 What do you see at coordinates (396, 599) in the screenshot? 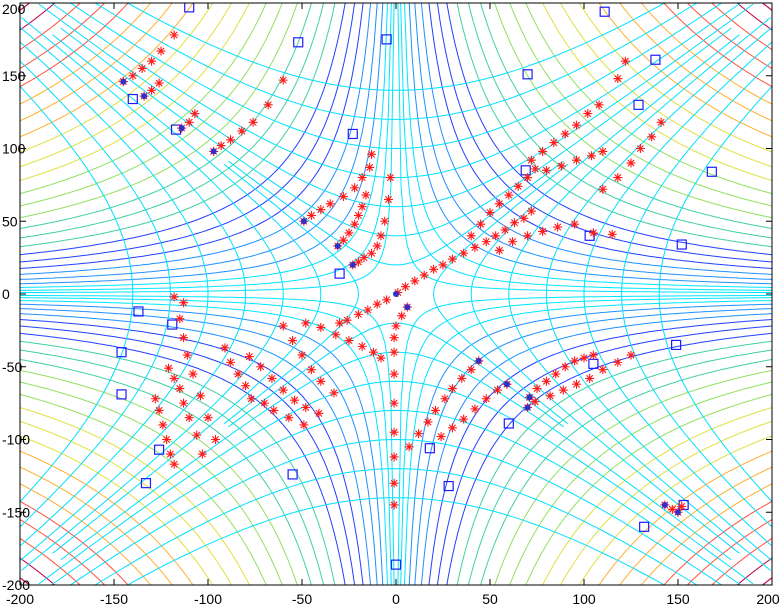
I see `x-tick-label: 0` at bounding box center [396, 599].